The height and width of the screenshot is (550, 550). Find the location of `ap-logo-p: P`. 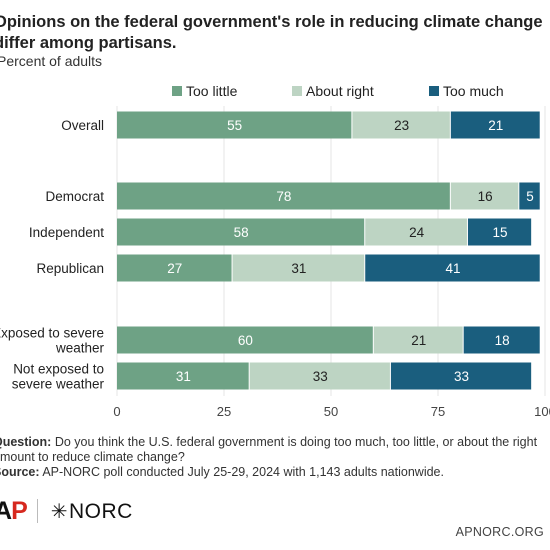

ap-logo-p: P is located at coordinates (19, 510).